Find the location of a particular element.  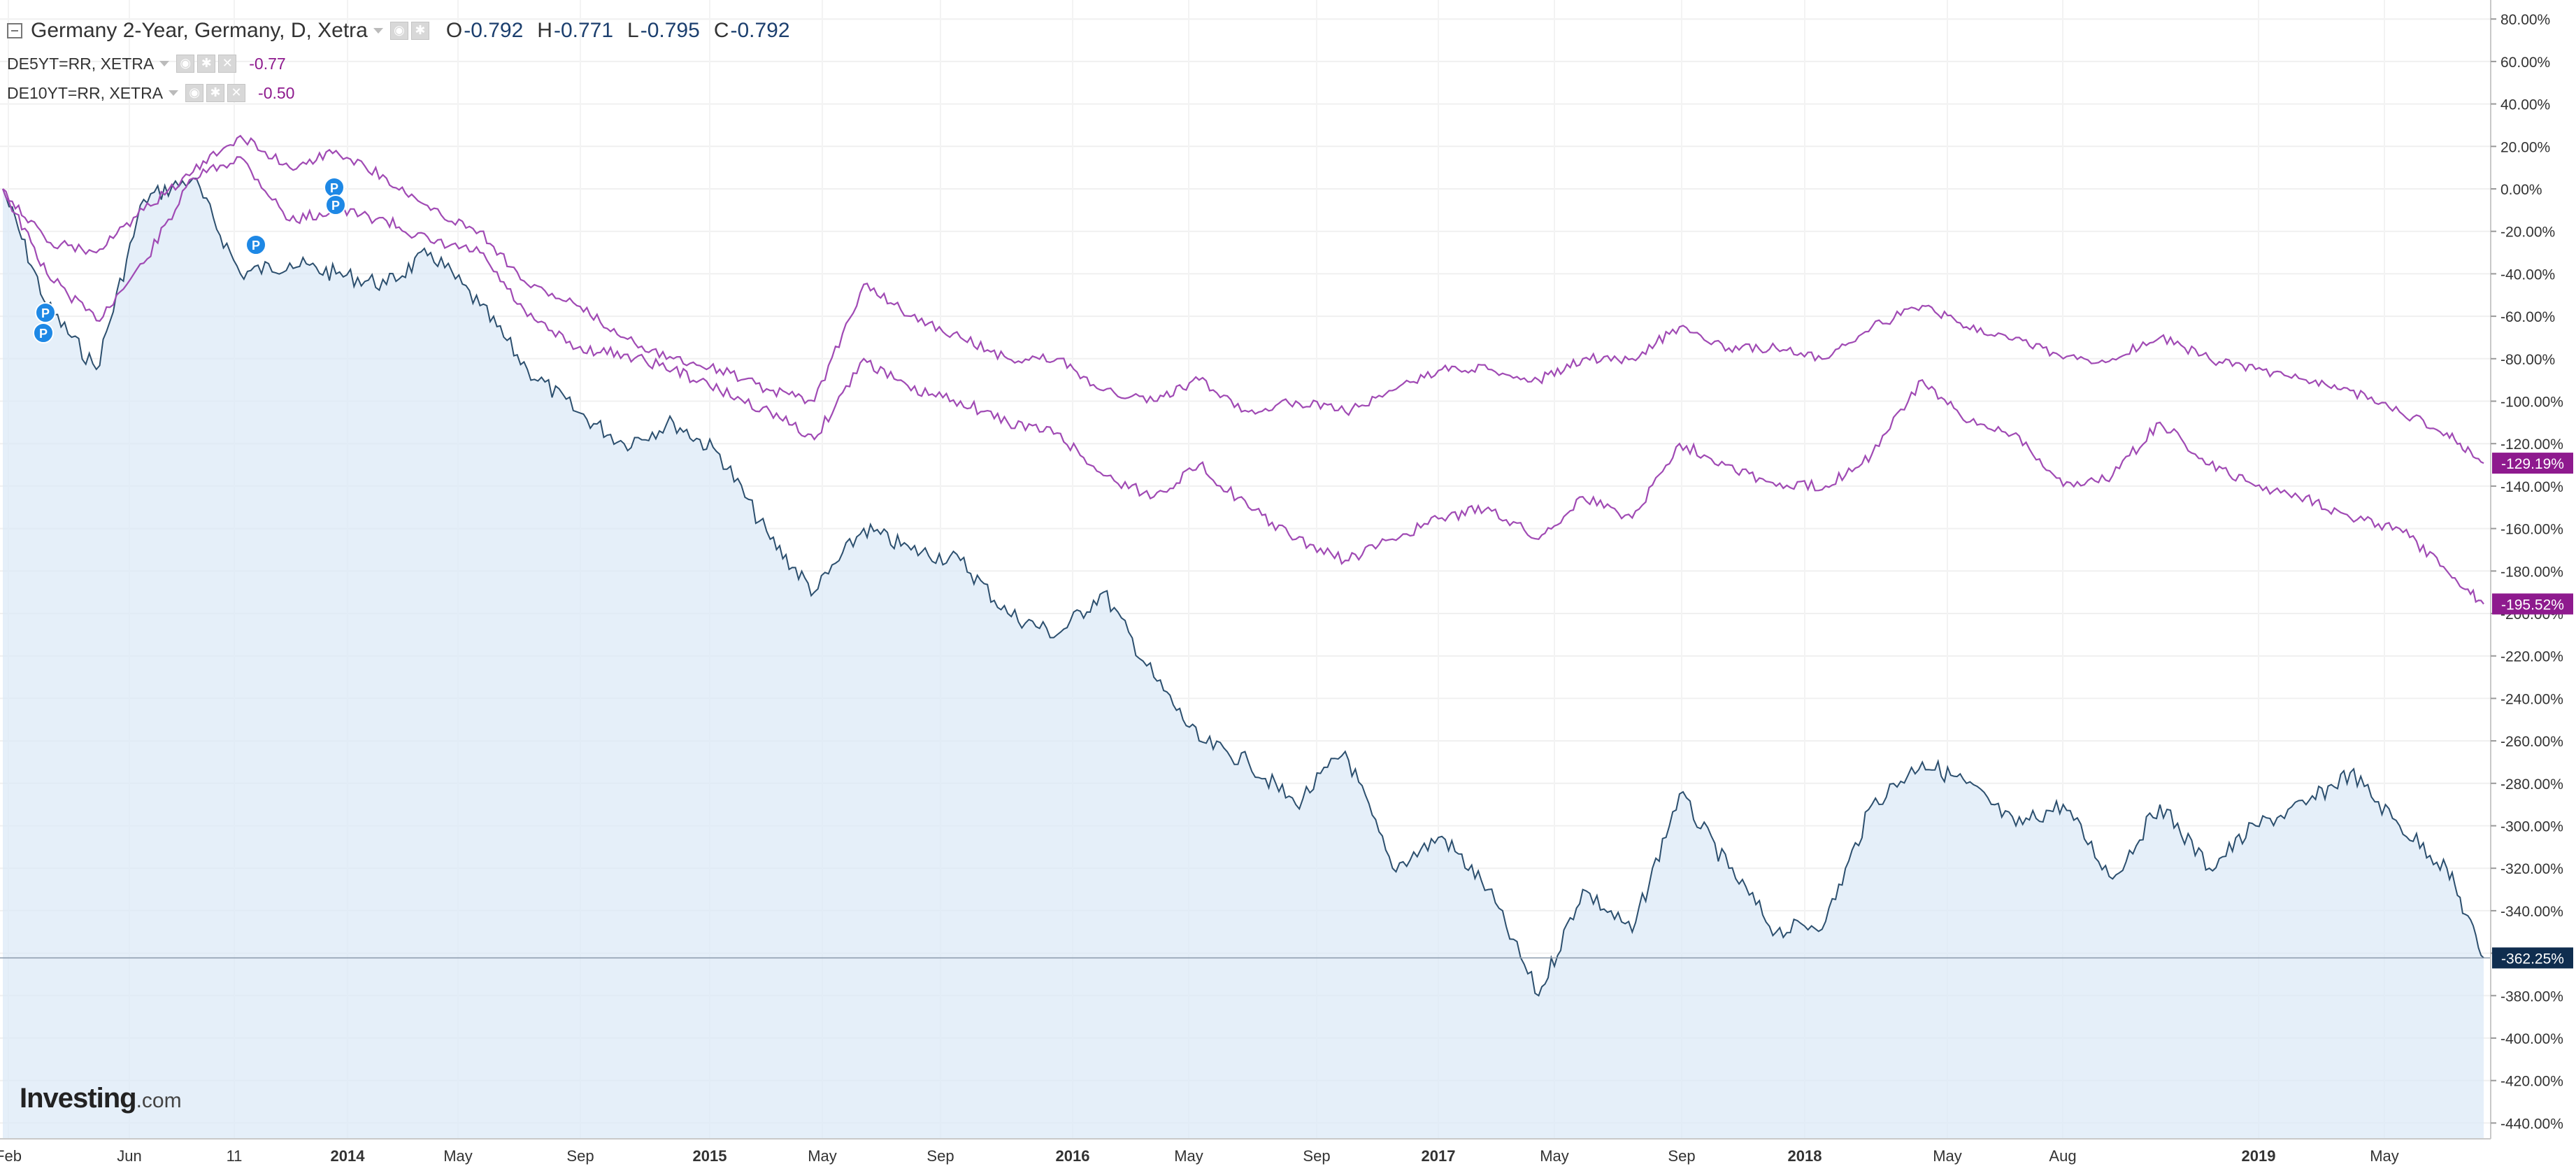

x-tick-label: 2015 is located at coordinates (710, 1156).